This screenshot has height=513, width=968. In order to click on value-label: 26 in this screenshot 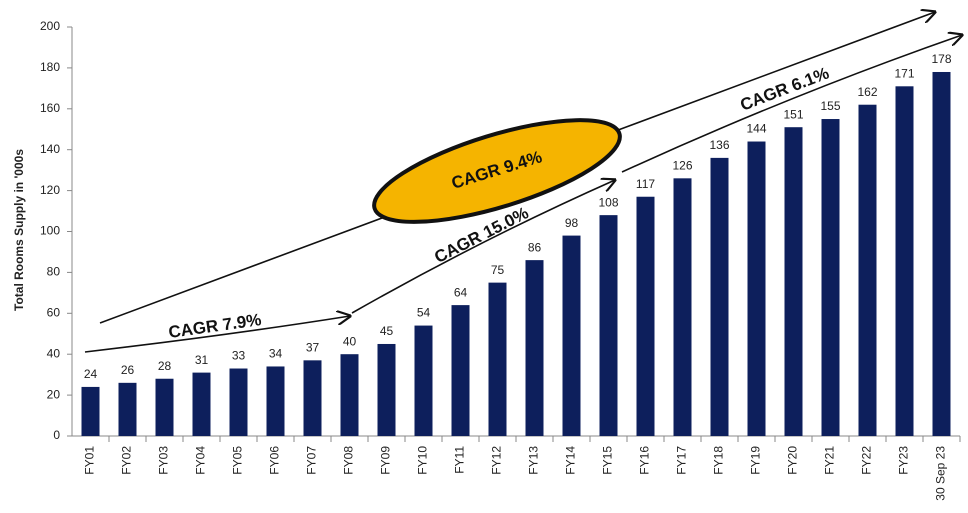, I will do `click(128, 370)`.